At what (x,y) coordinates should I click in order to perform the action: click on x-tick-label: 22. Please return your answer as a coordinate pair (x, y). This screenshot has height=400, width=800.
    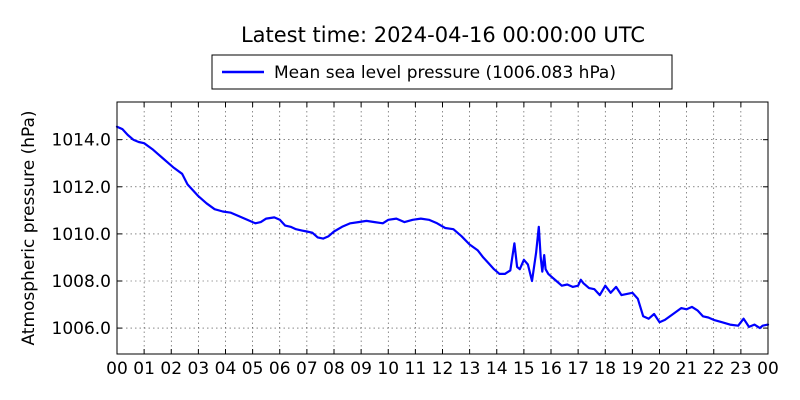
    Looking at the image, I should click on (714, 369).